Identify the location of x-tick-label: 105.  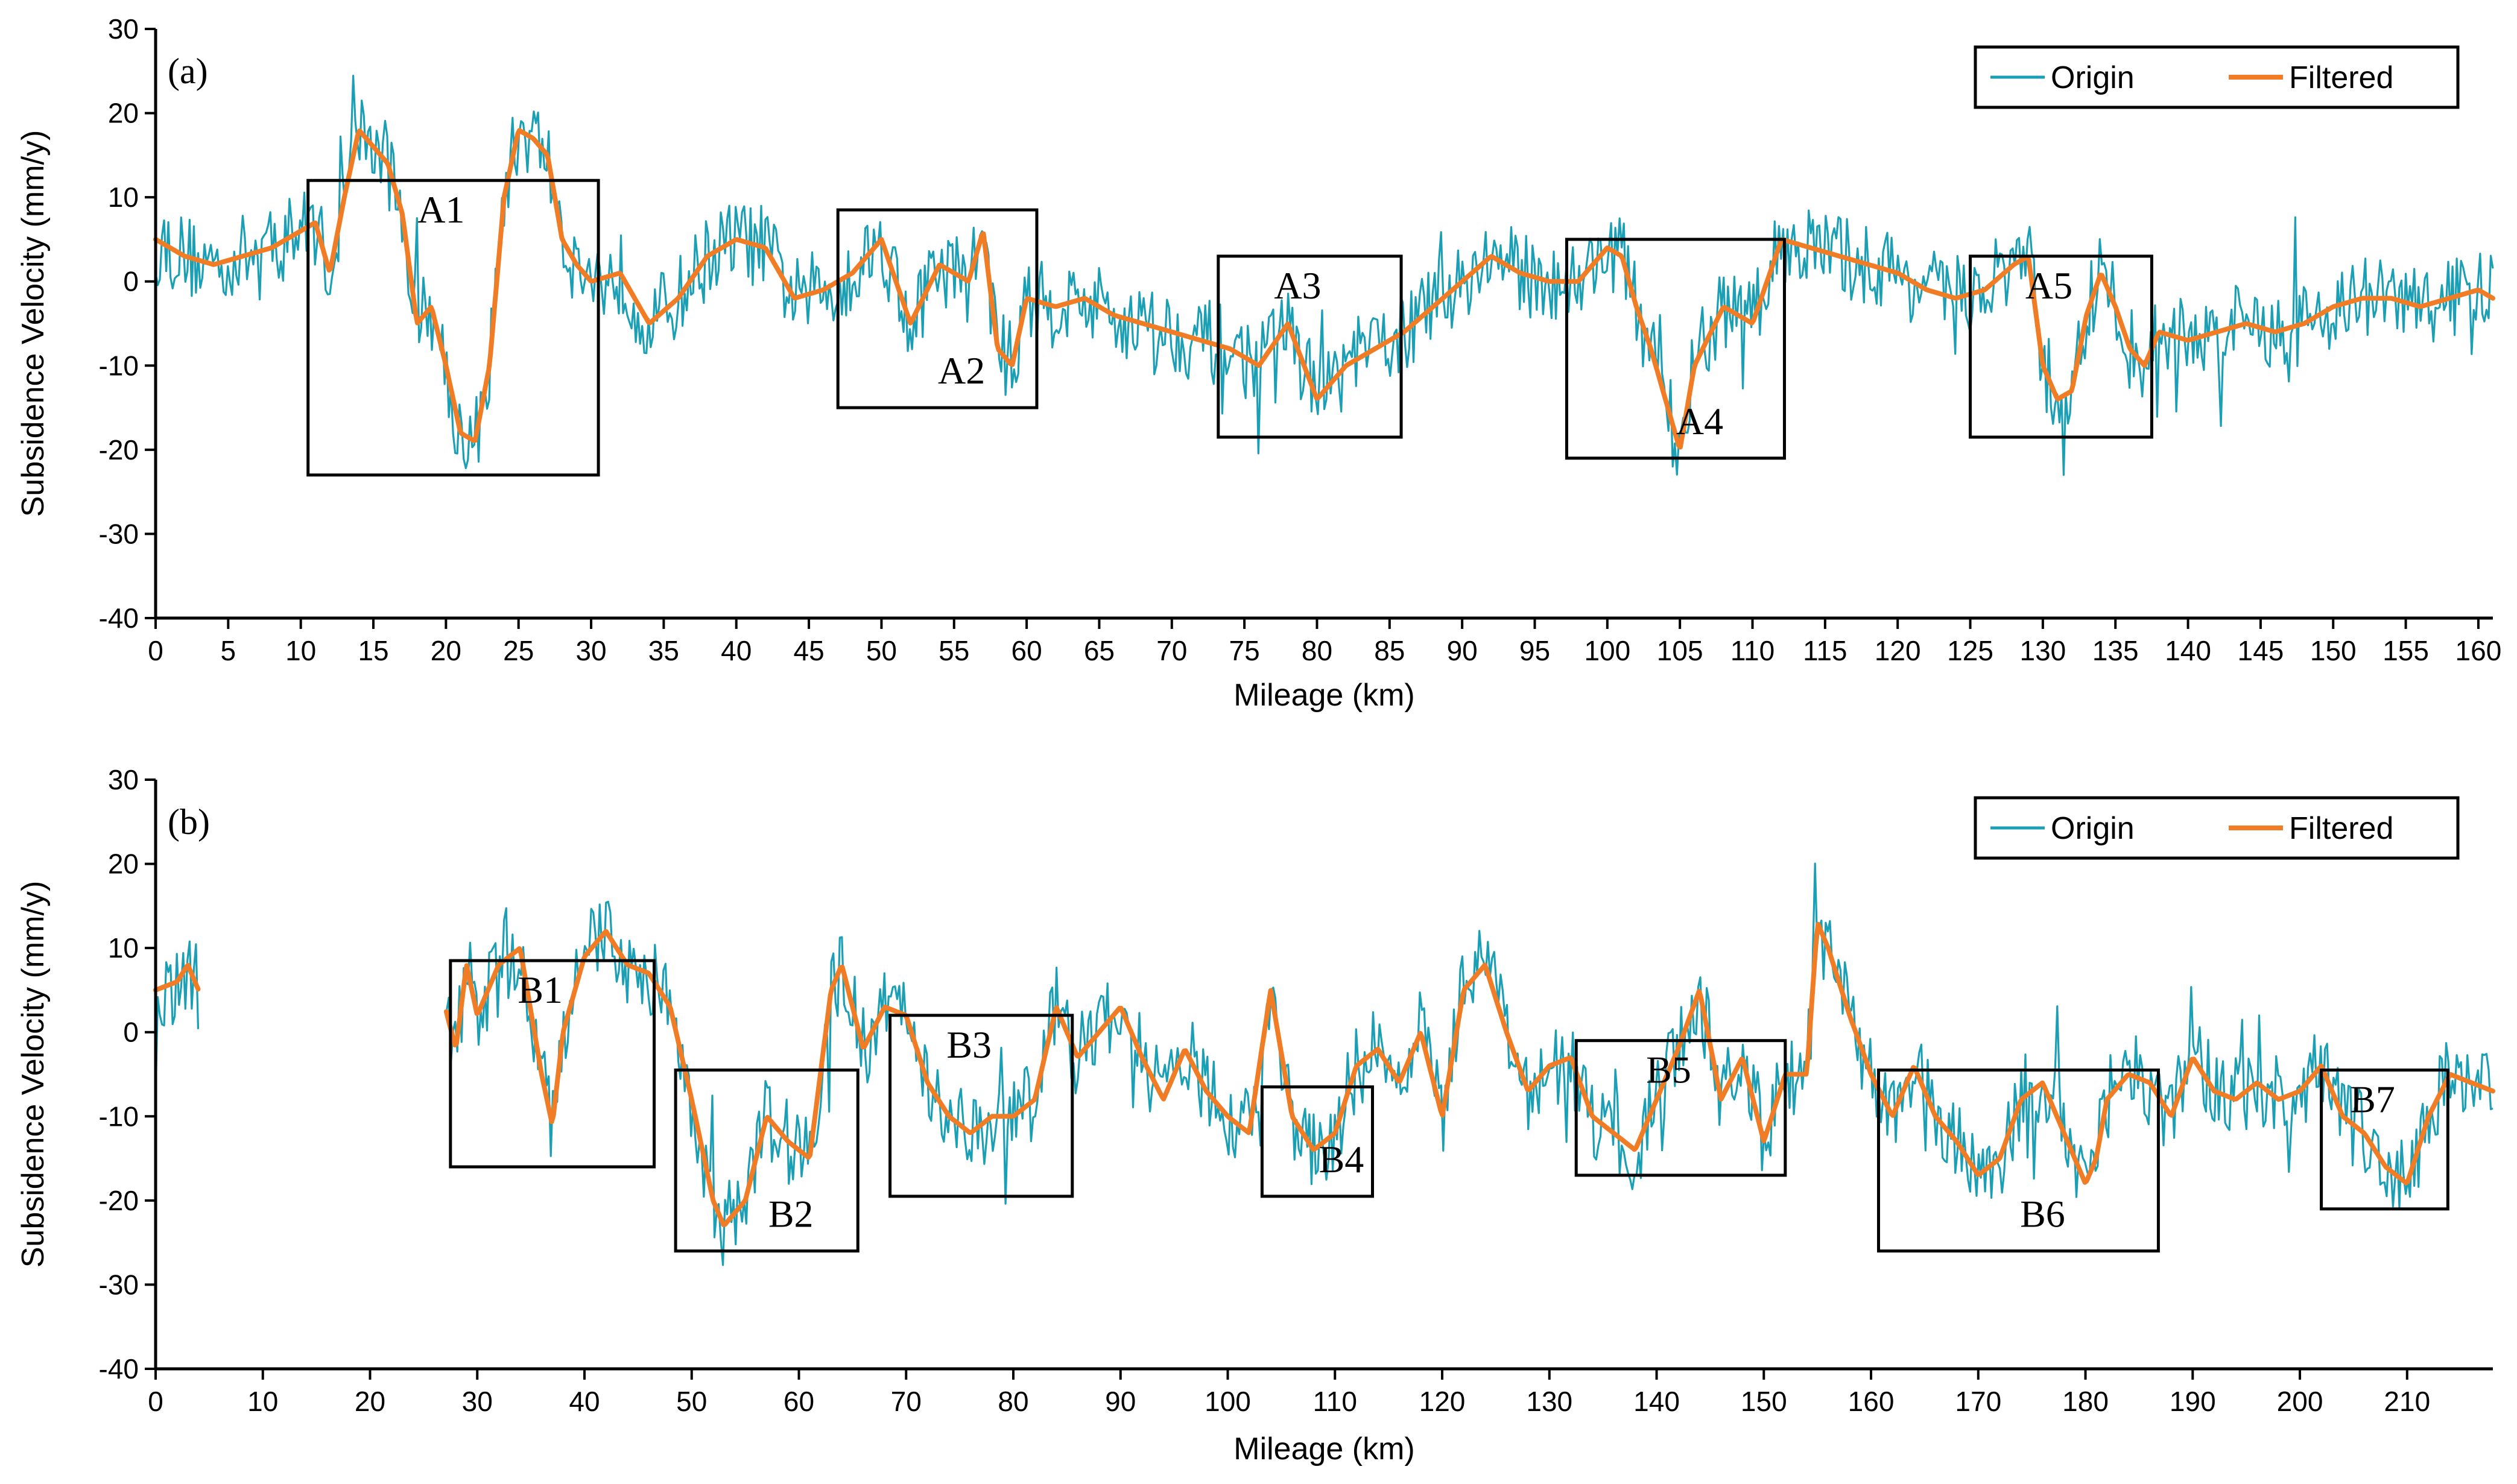
(1680, 650).